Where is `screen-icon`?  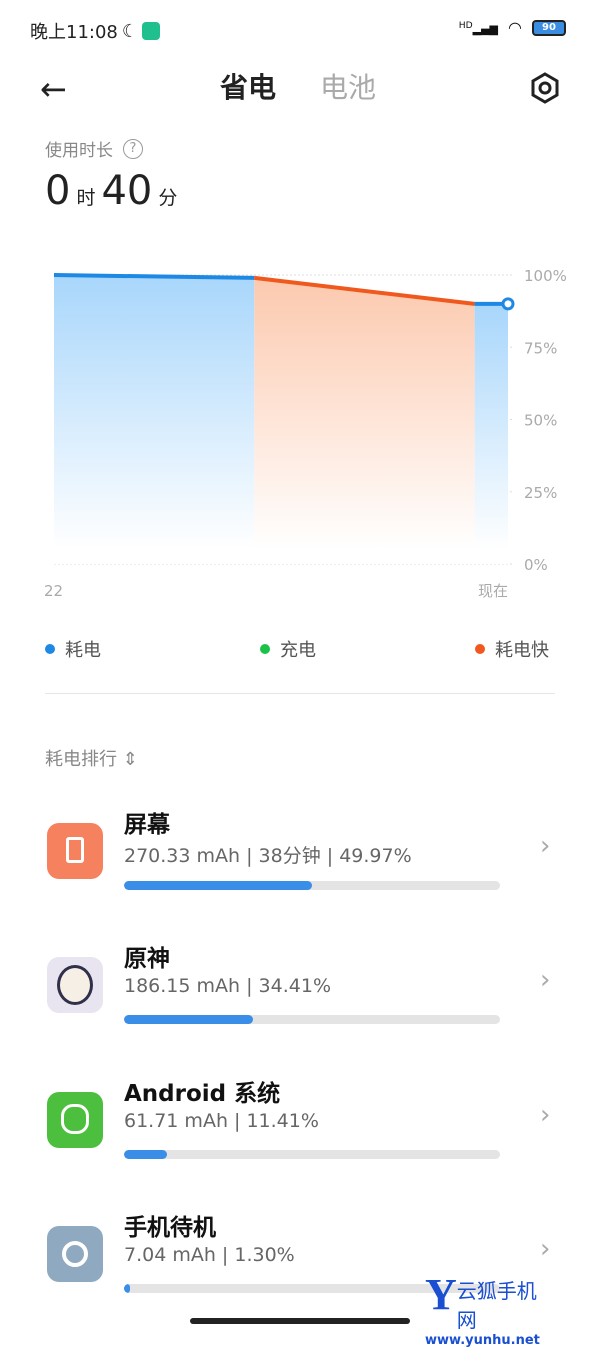
screen-icon is located at coordinates (75, 851).